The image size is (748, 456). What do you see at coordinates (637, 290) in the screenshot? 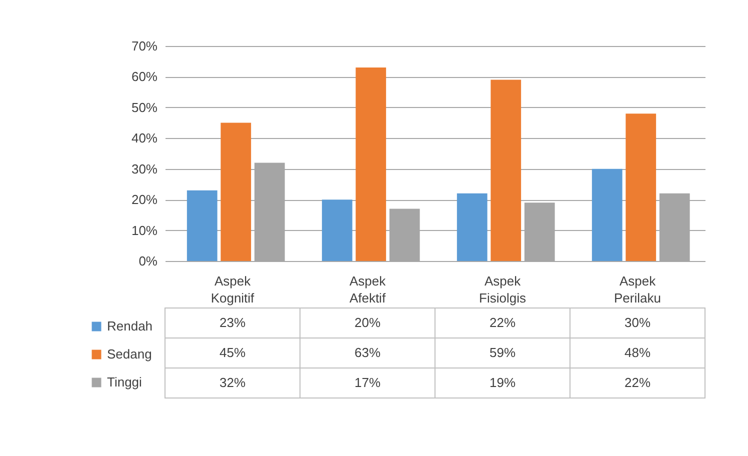
I see `x-tick-label: Aspek Perilaku` at bounding box center [637, 290].